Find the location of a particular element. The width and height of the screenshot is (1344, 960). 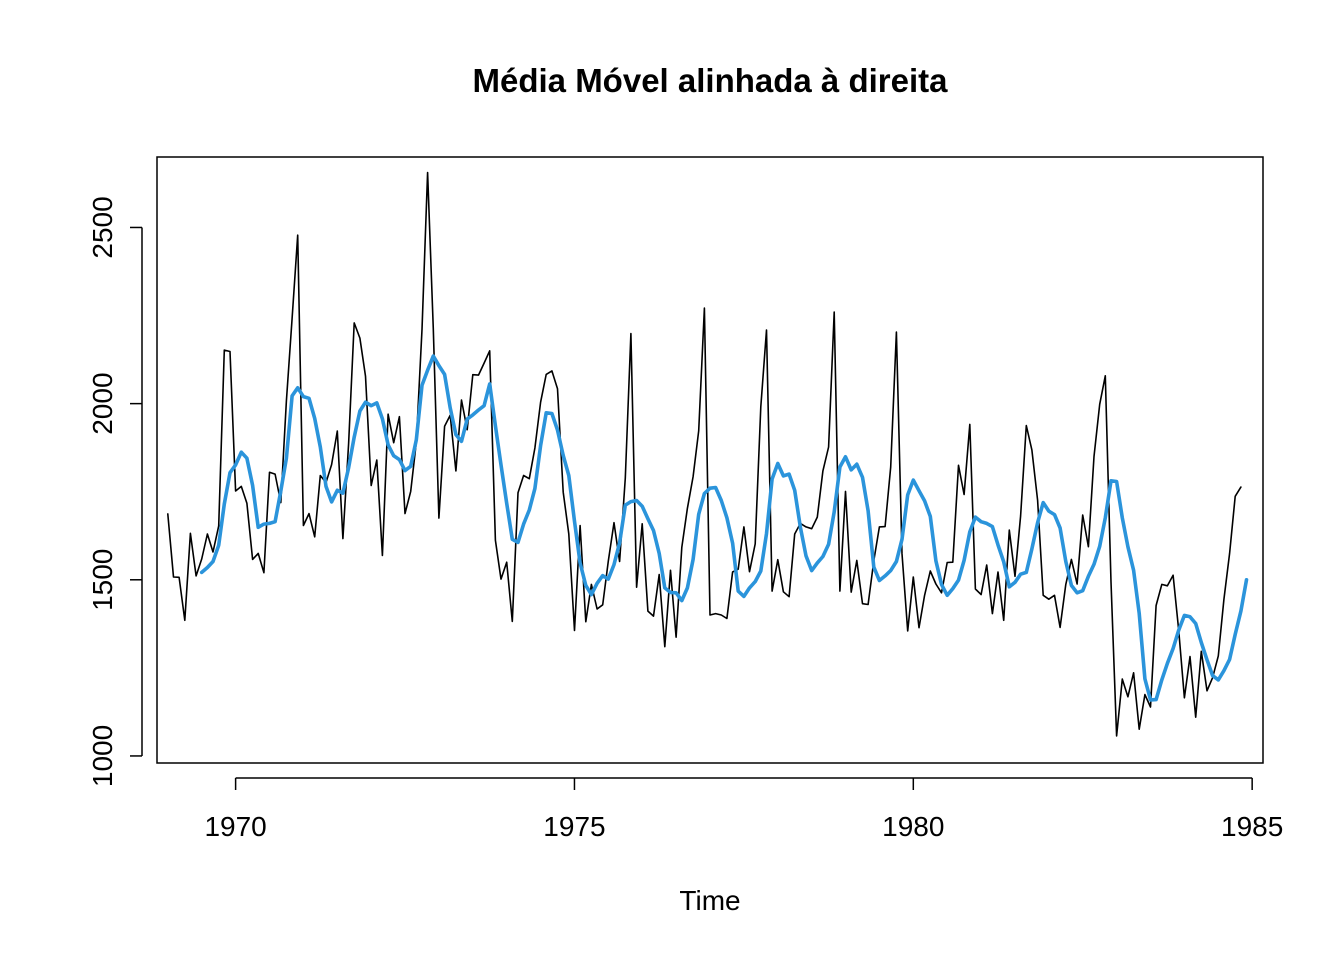

x-axis-label: Time is located at coordinates (709, 900).